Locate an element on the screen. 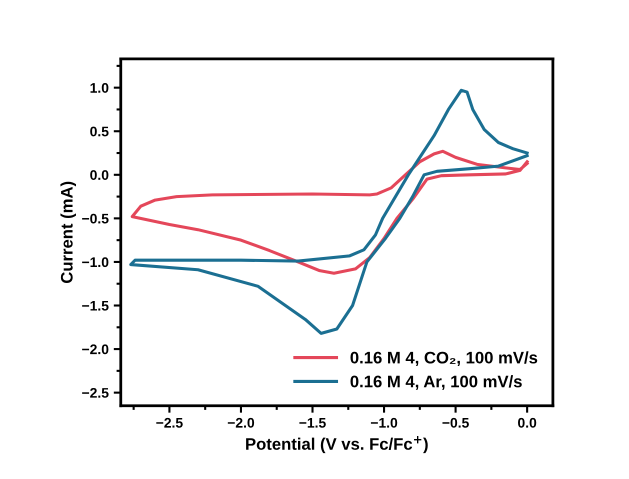 The height and width of the screenshot is (479, 629). y-tick-label: −1.5 is located at coordinates (95, 305).